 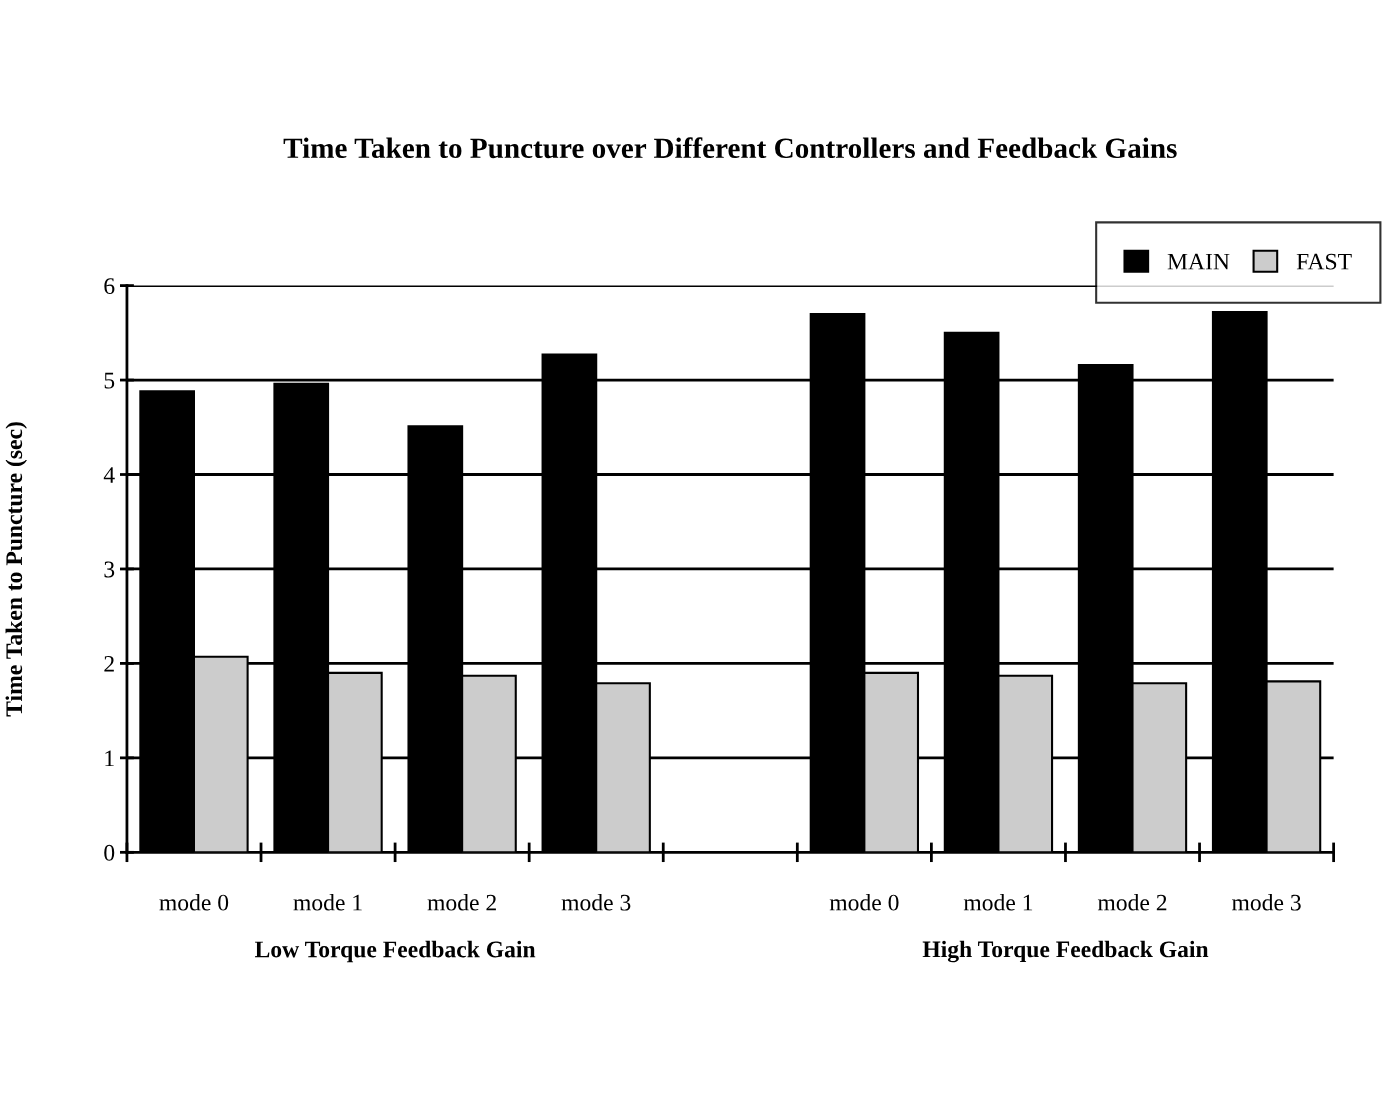 What do you see at coordinates (16, 569) in the screenshot?
I see `y-axis-title: Time Taken to Puncture (sec)` at bounding box center [16, 569].